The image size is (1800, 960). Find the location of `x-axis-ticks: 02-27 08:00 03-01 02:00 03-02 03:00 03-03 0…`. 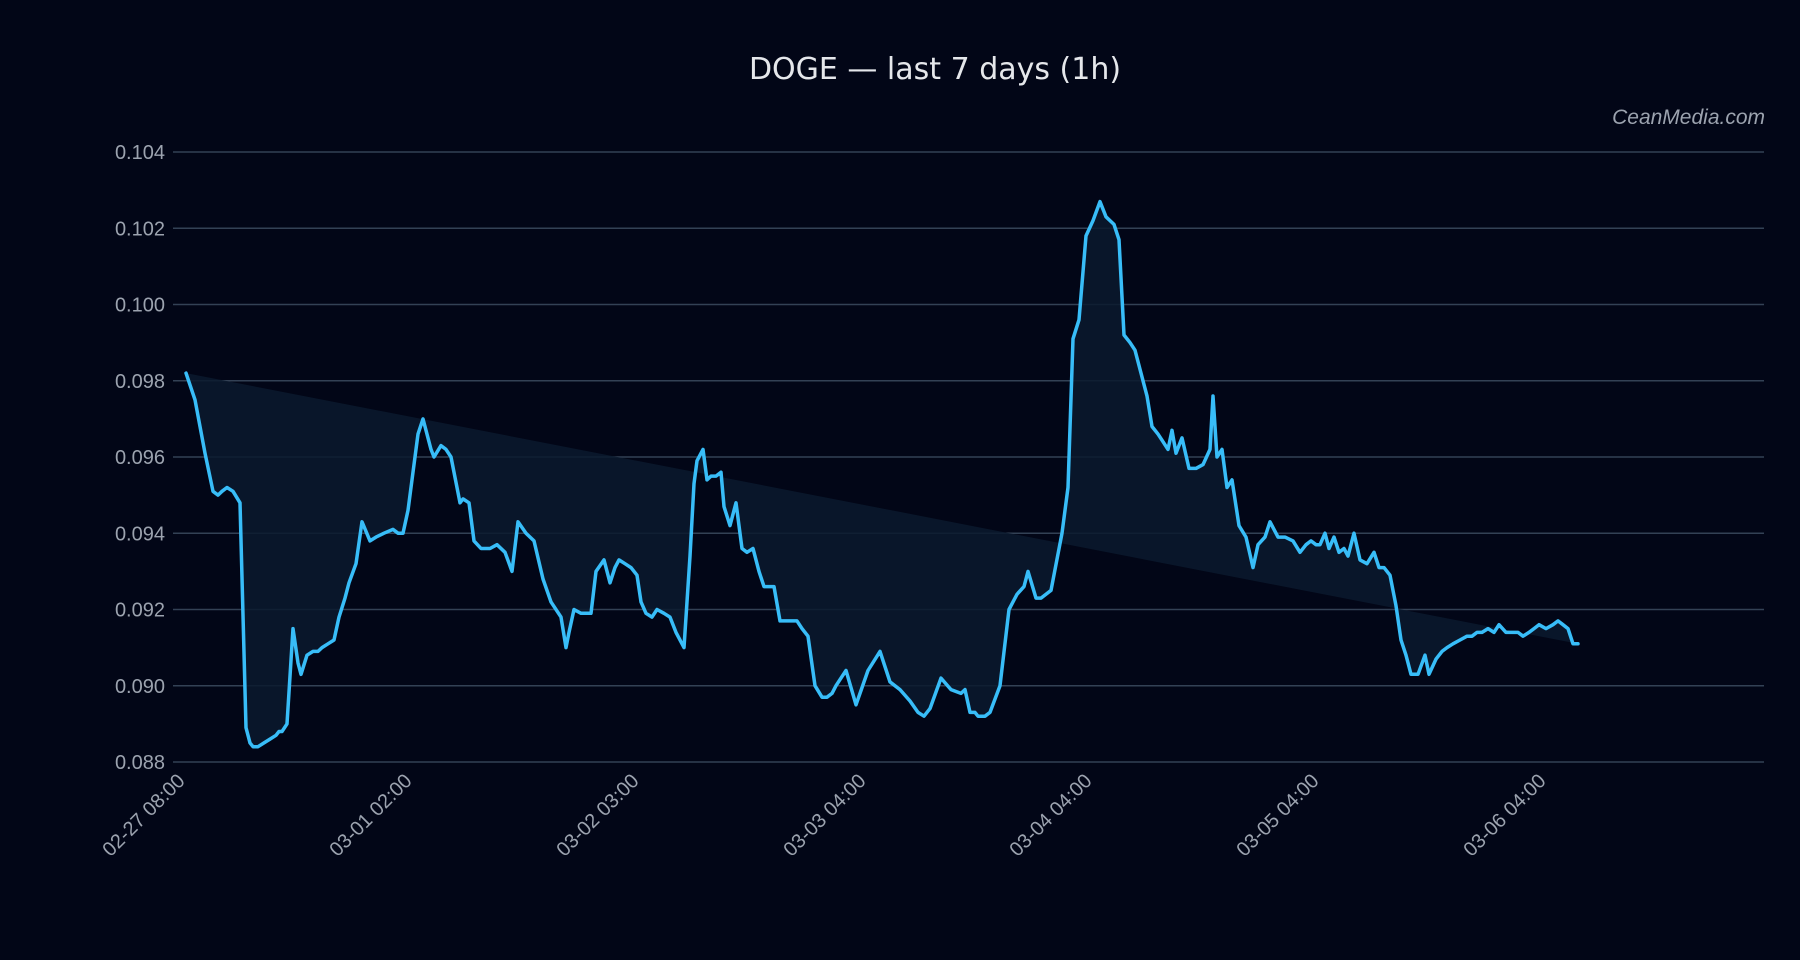

x-axis-ticks: 02-27 08:00 03-01 02:00 03-02 03:00 03-03 0… is located at coordinates (824, 815).